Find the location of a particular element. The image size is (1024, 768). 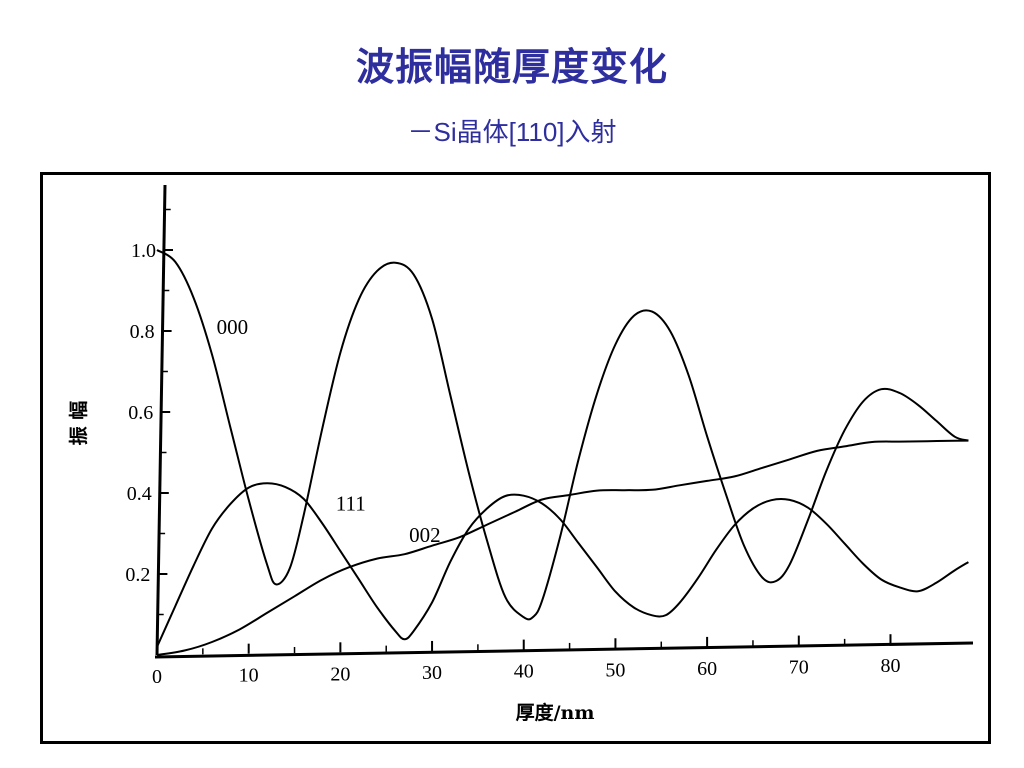

series-label-000: 000 is located at coordinates (233, 327).